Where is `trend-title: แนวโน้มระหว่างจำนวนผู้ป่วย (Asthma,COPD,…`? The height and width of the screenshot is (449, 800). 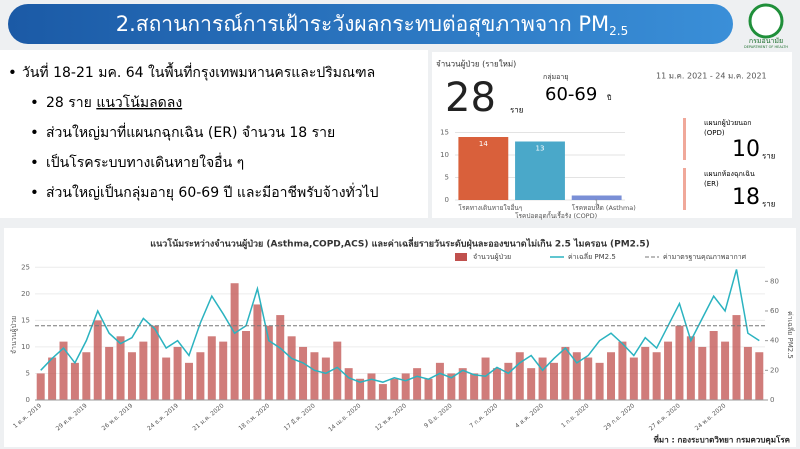 trend-title: แนวโน้มระหว่างจำนวนผู้ป่วย (Asthma,COPD,… is located at coordinates (399, 243).